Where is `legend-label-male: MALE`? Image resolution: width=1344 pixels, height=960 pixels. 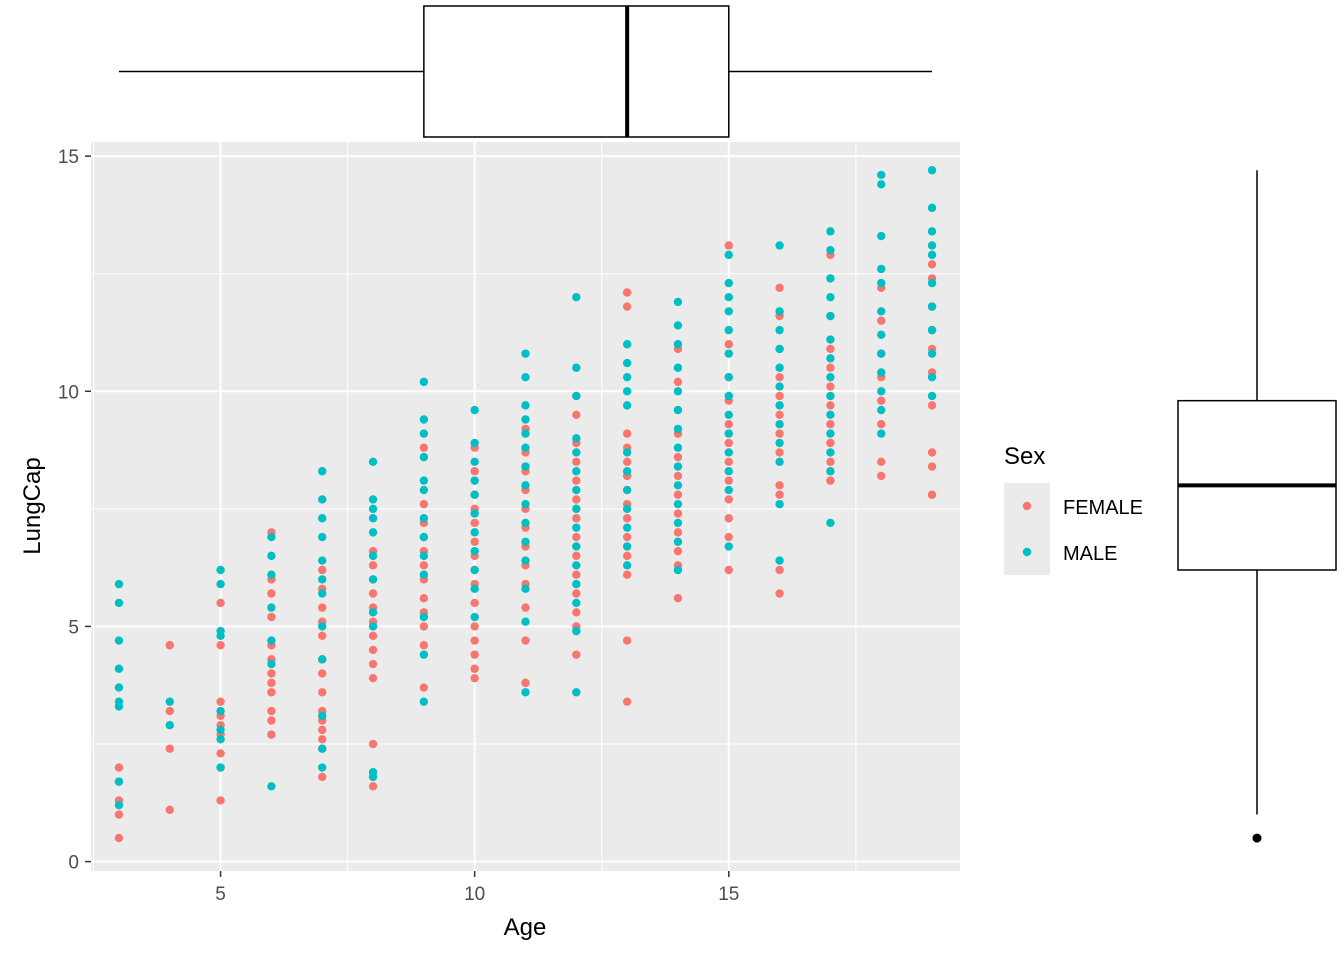 legend-label-male: MALE is located at coordinates (1090, 554).